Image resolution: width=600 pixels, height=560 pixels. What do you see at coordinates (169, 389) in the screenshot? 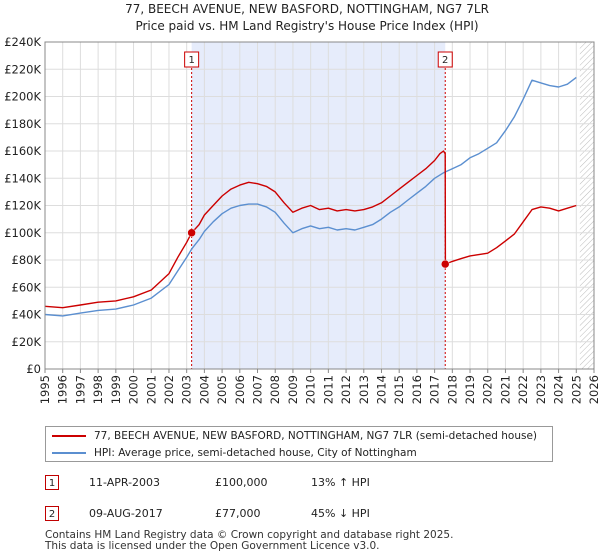
I see `x-tick-label: 2002` at bounding box center [169, 389].